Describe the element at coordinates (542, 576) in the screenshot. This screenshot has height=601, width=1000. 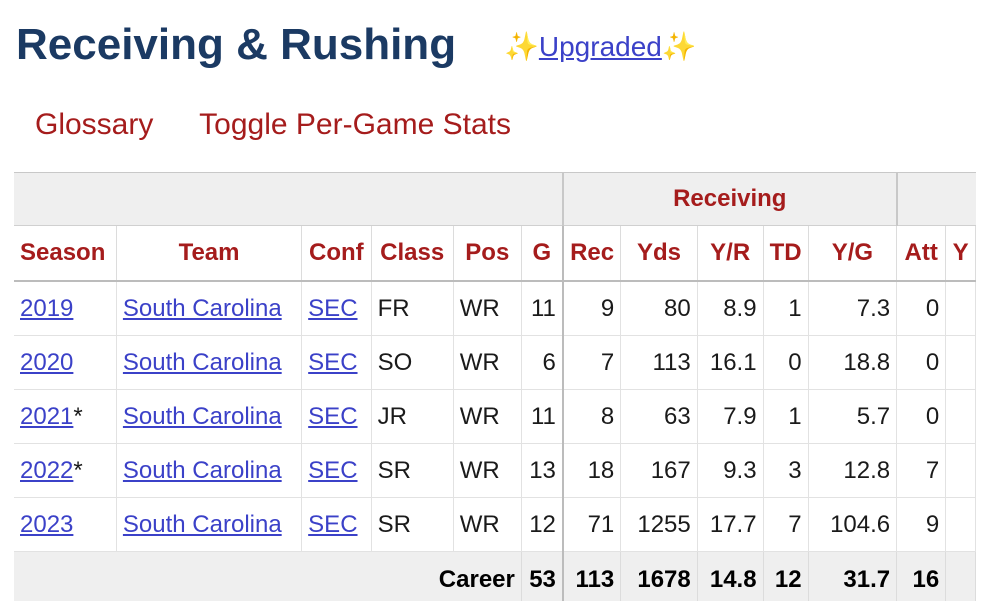
I see `career-g: 53` at that location.